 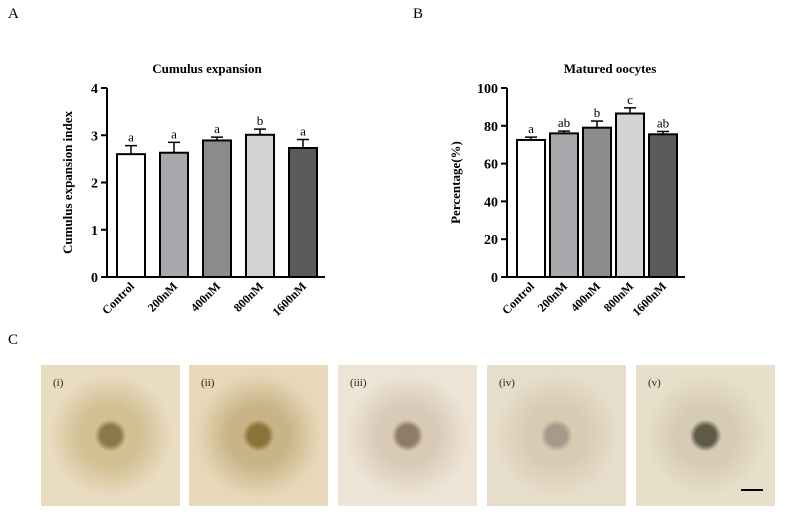 What do you see at coordinates (455, 182) in the screenshot?
I see `chart-b-ylabel: Percentage(%)` at bounding box center [455, 182].